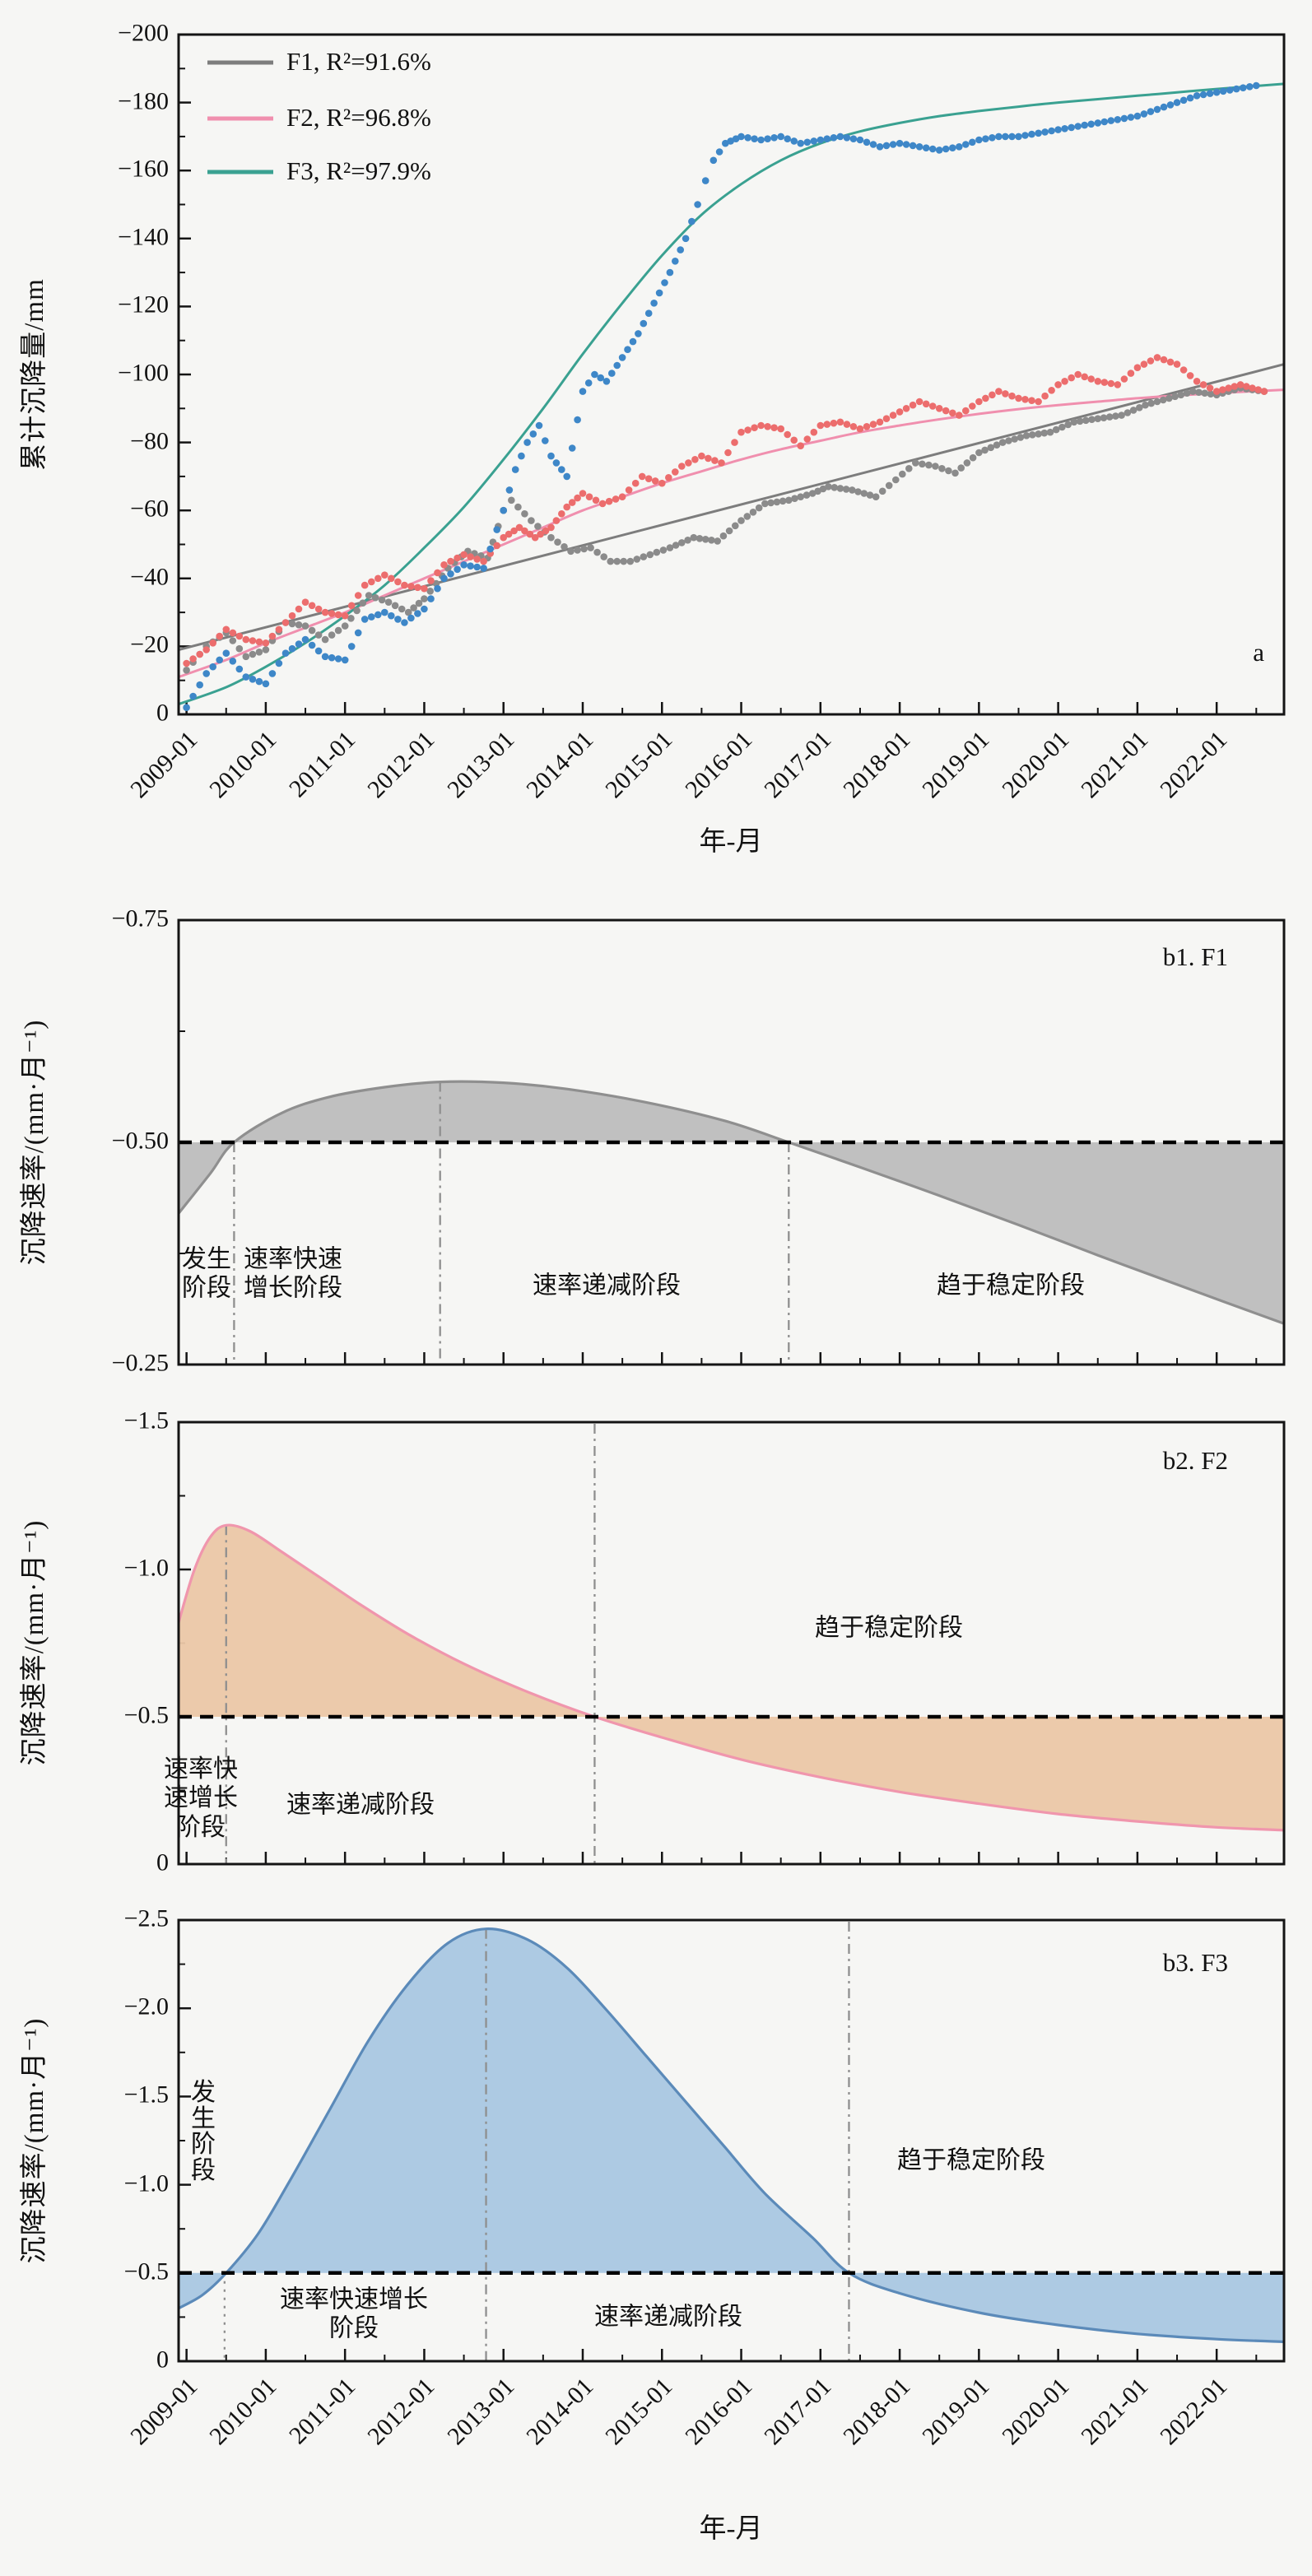 This screenshot has width=1312, height=2576. I want to click on panel-b1, so click(731, 1142).